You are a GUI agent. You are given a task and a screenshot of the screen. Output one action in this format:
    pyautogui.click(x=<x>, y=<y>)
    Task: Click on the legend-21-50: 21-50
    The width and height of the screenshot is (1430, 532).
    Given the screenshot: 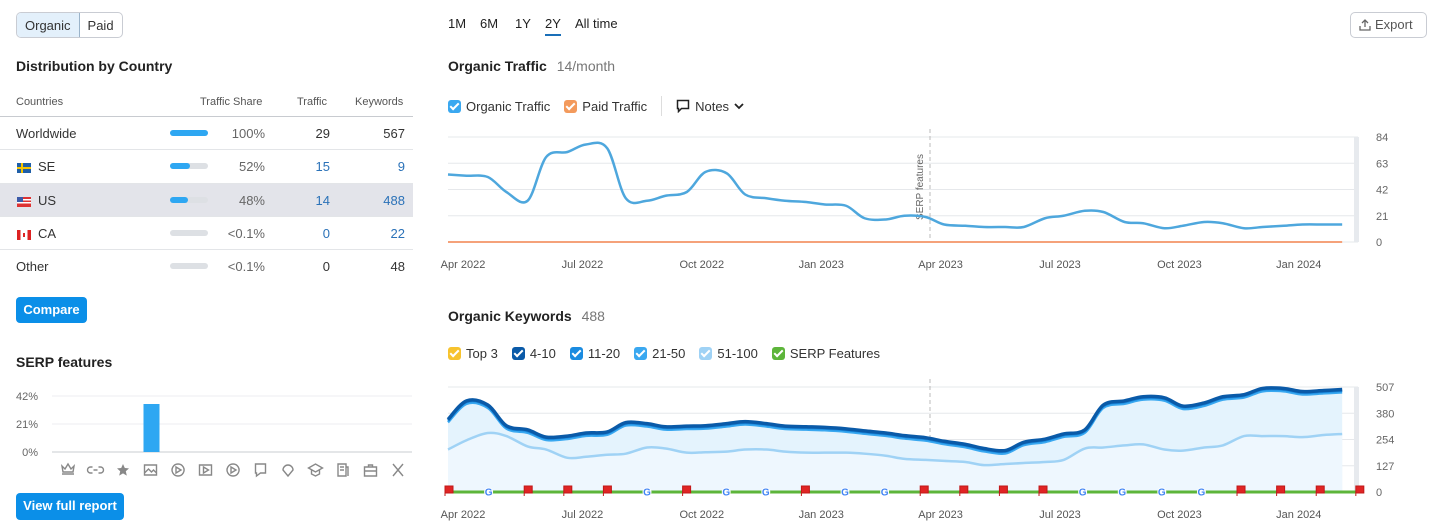 What is the action you would take?
    pyautogui.click(x=659, y=353)
    